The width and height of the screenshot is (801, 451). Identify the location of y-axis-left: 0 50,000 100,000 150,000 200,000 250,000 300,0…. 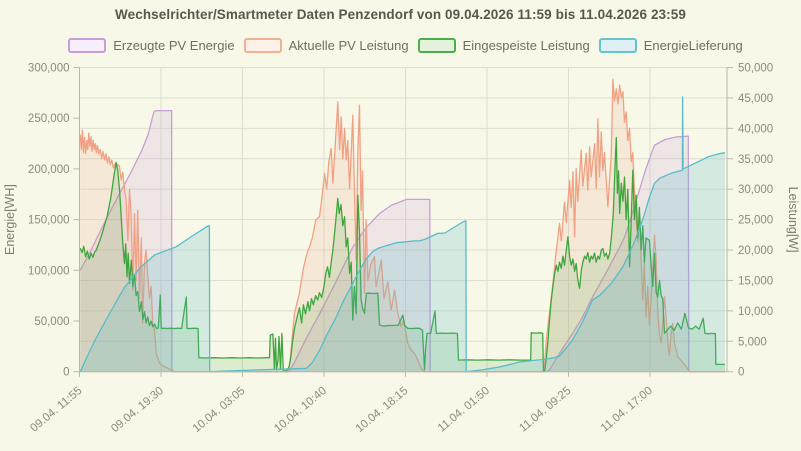
(54, 221).